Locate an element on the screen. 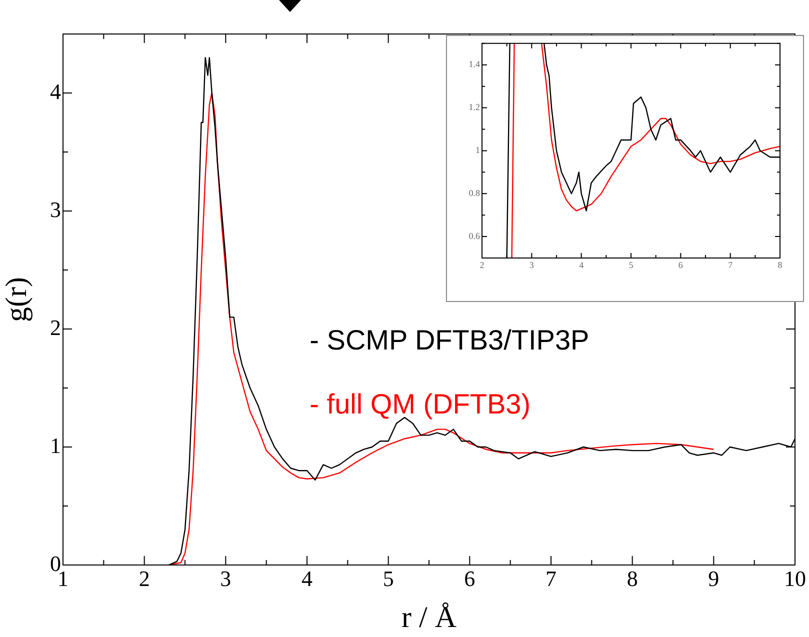  x-tick-label: 2 is located at coordinates (144, 578).